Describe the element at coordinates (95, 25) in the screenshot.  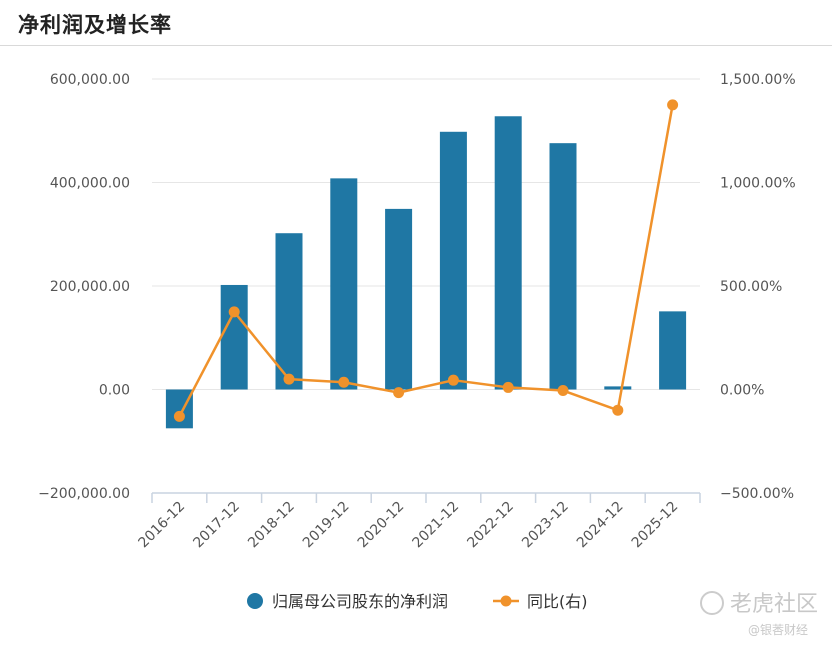
I see `page-title: 净利润及增长率` at that location.